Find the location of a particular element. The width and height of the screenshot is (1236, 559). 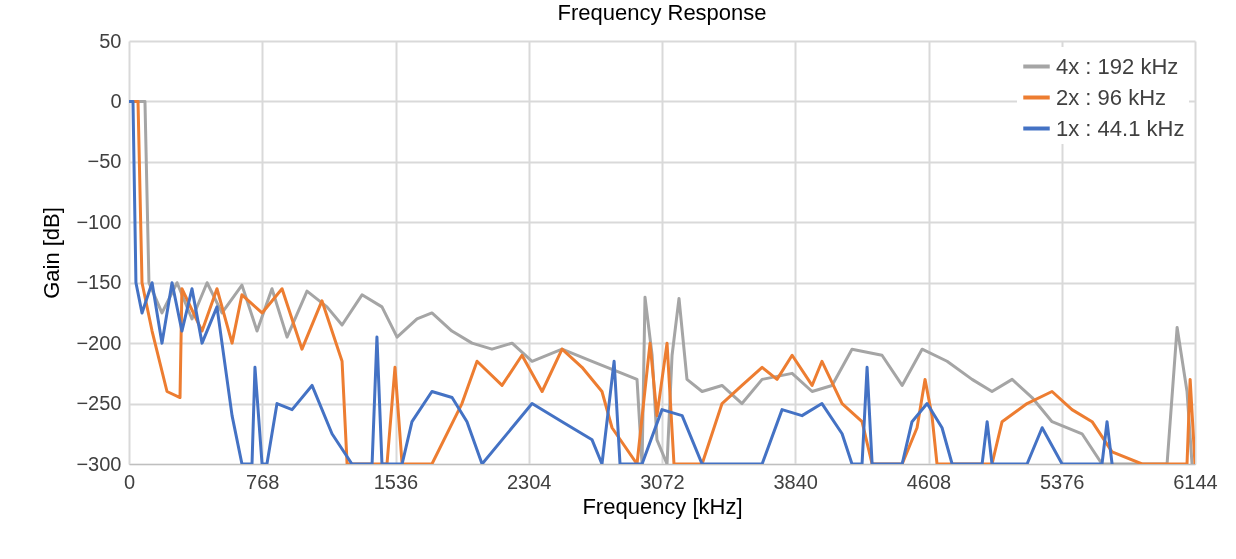

x-tick-label: 6144 is located at coordinates (1195, 481).